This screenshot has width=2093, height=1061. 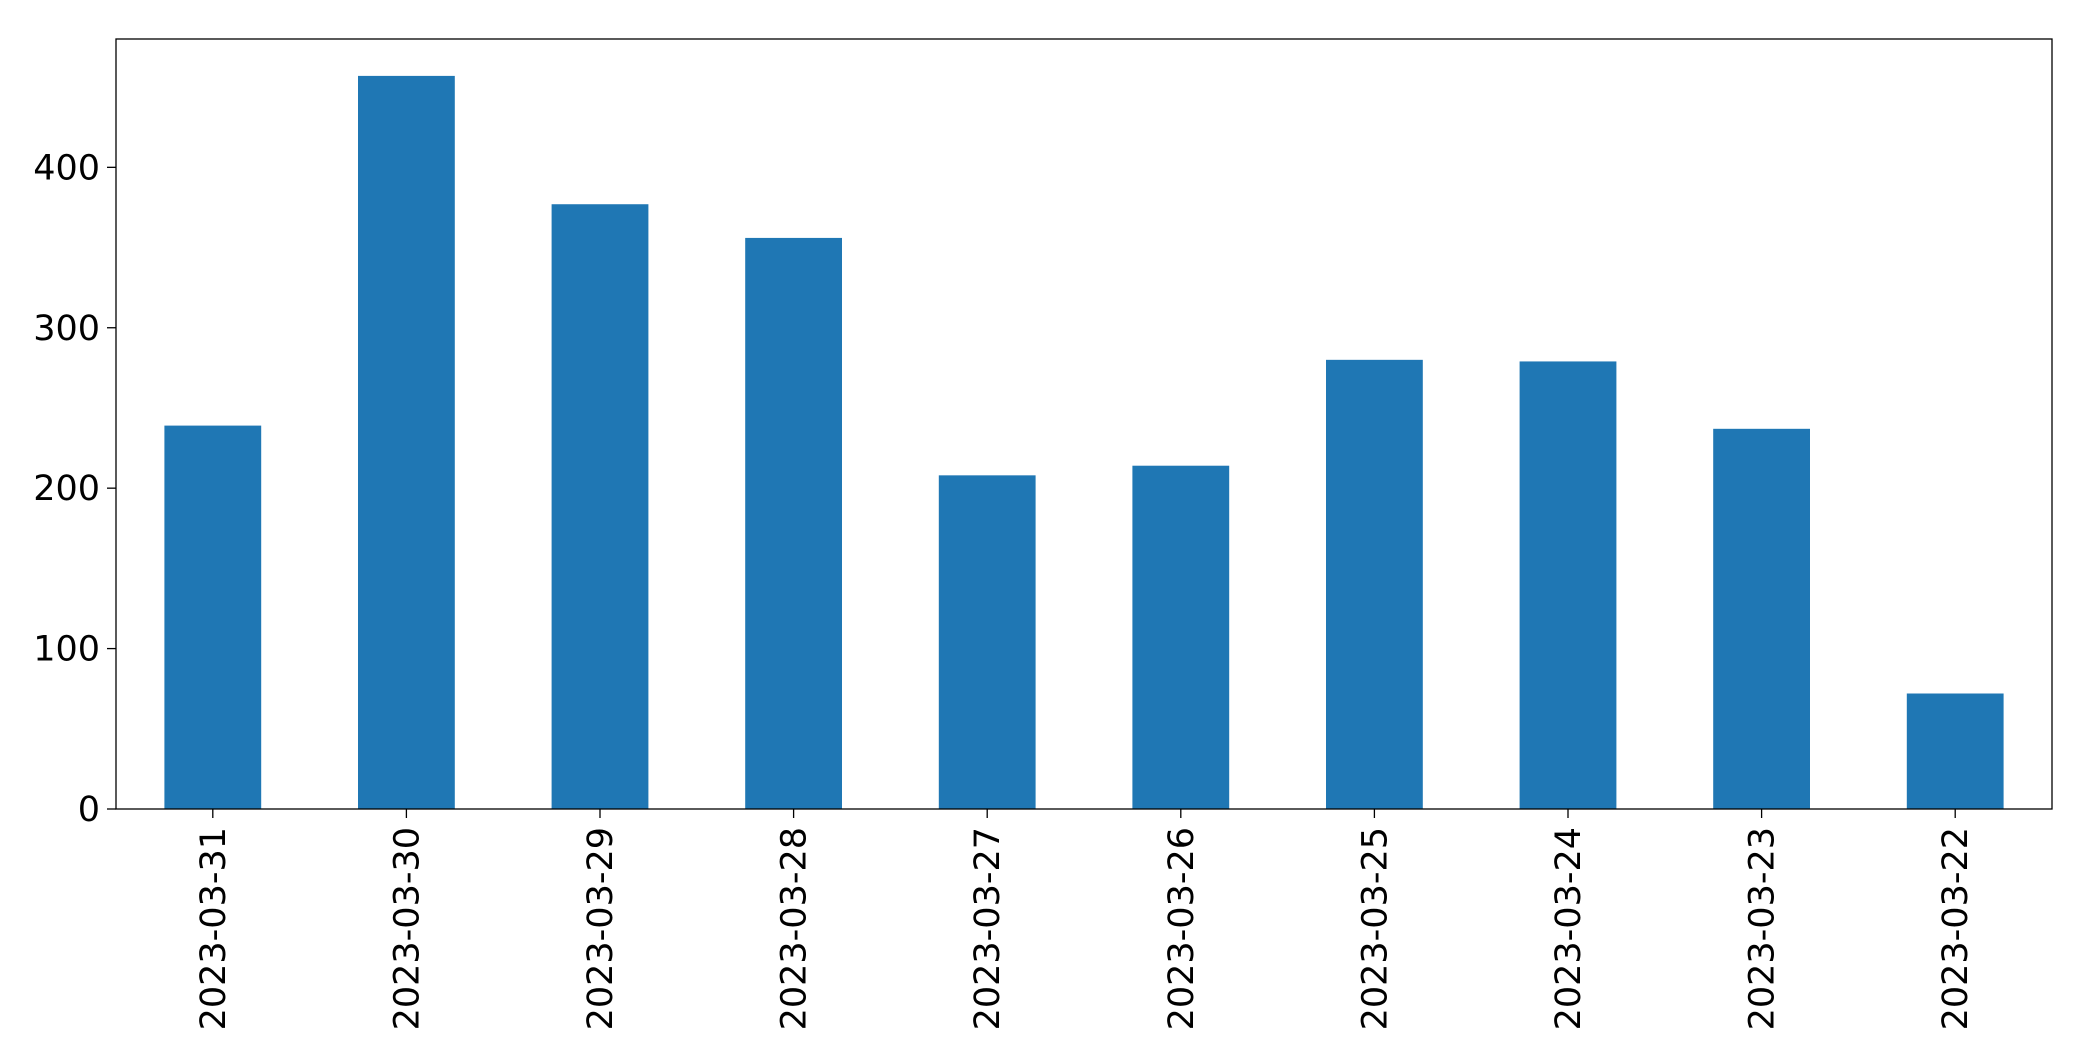 I want to click on x-tick-label: 2023-03-25, so click(x=1375, y=928).